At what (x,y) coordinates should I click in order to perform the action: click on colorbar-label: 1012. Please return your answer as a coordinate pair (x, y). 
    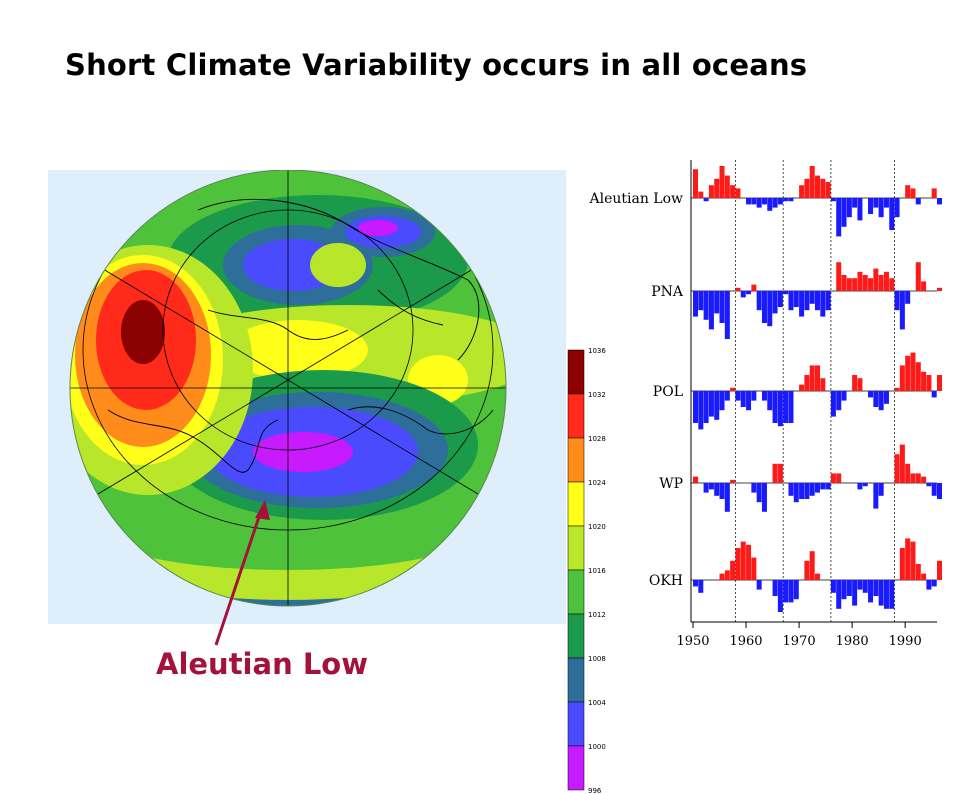
    Looking at the image, I should click on (597, 615).